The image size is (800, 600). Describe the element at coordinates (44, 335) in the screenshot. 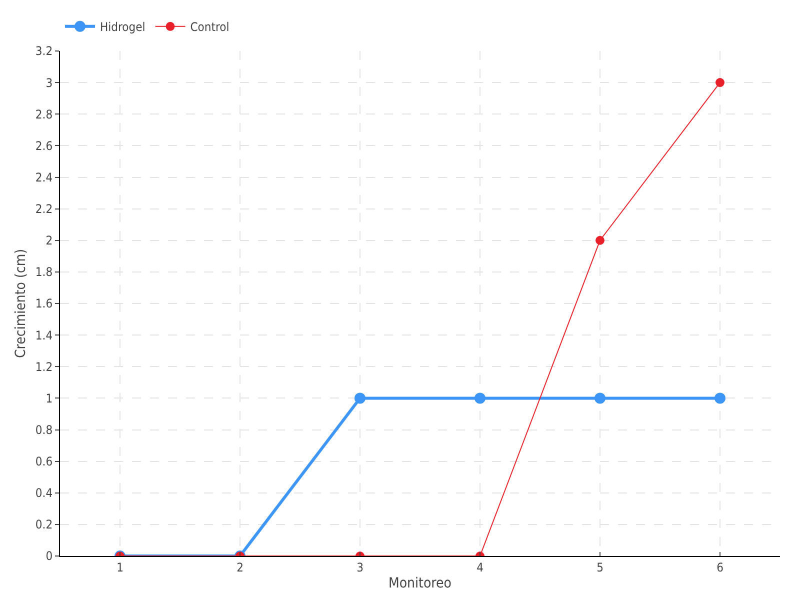

I see `y-tick-label: 1.4` at that location.